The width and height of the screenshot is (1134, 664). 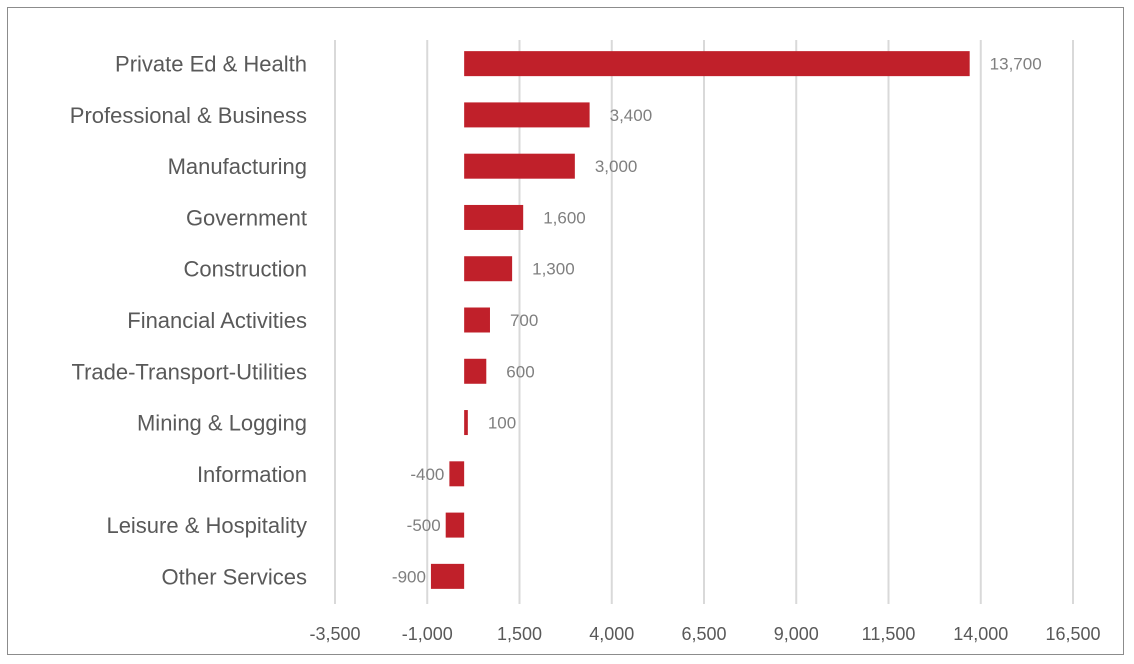 What do you see at coordinates (980, 634) in the screenshot?
I see `x-tick-label: 14,000` at bounding box center [980, 634].